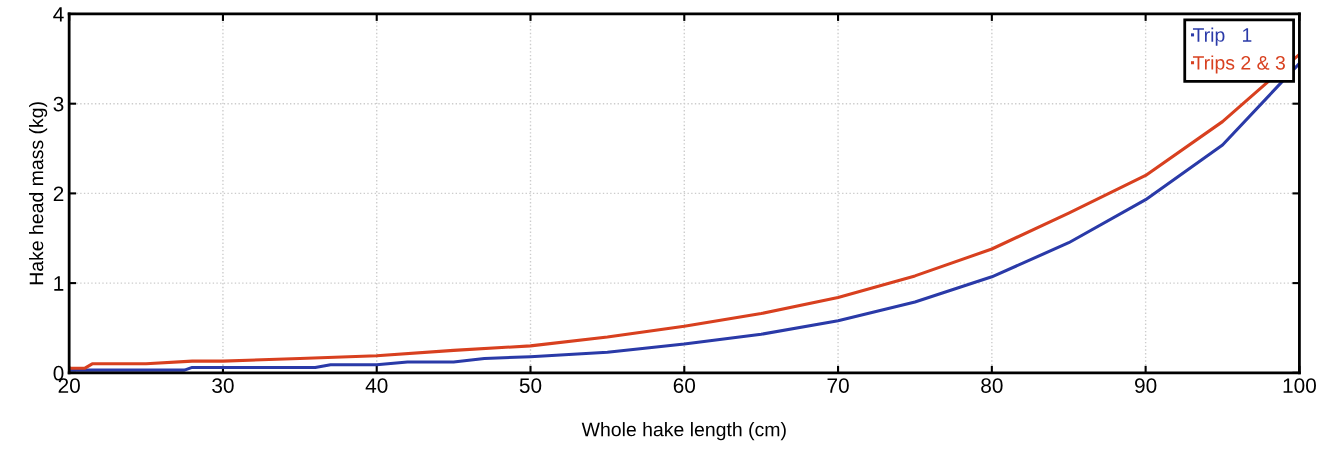 The image size is (1330, 466). Describe the element at coordinates (992, 385) in the screenshot. I see `x-tick-label: 80` at that location.